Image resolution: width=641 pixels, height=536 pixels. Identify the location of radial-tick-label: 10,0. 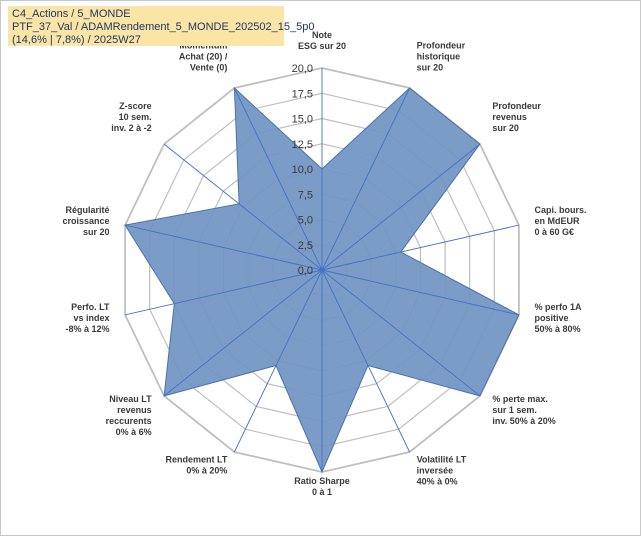
(302, 170).